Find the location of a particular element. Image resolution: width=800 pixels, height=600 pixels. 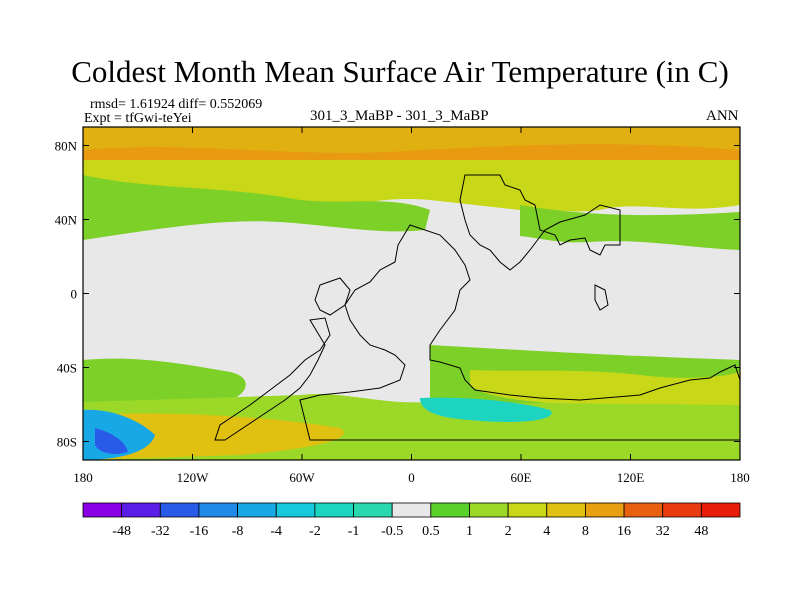

colorbar-label: -16 is located at coordinates (199, 531).